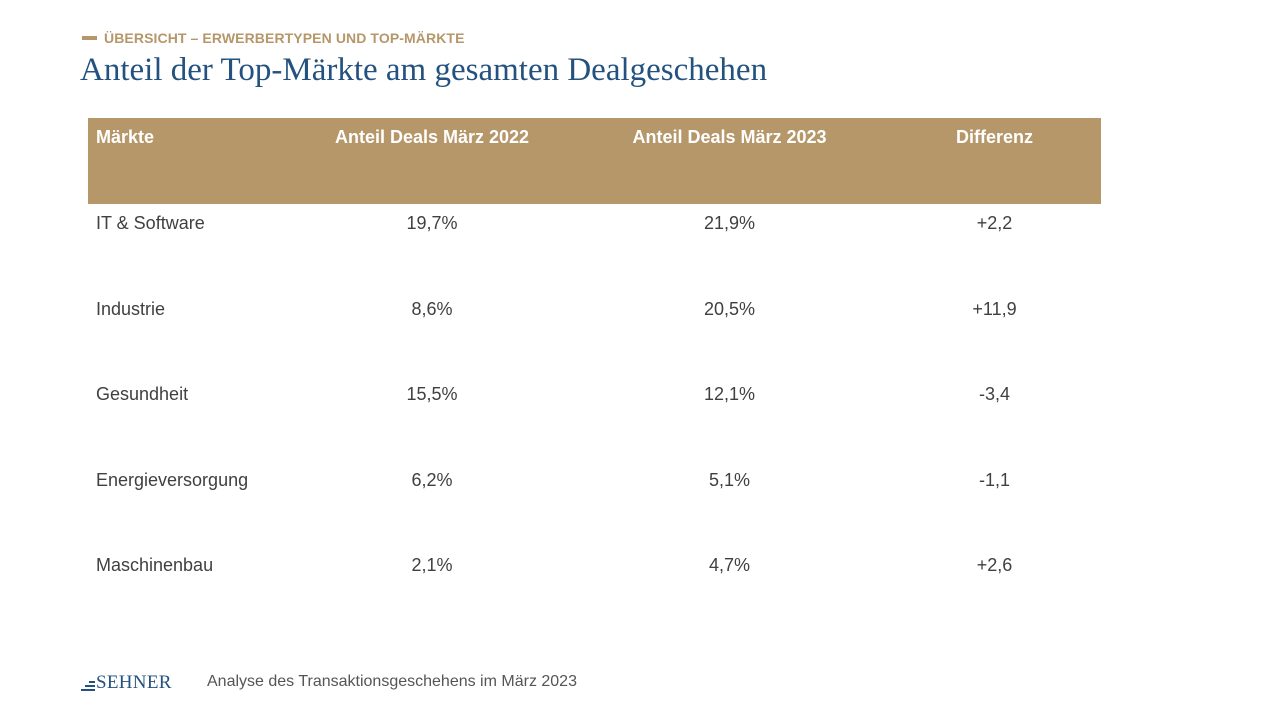  I want to click on share-2022: 6,2%, so click(432, 479).